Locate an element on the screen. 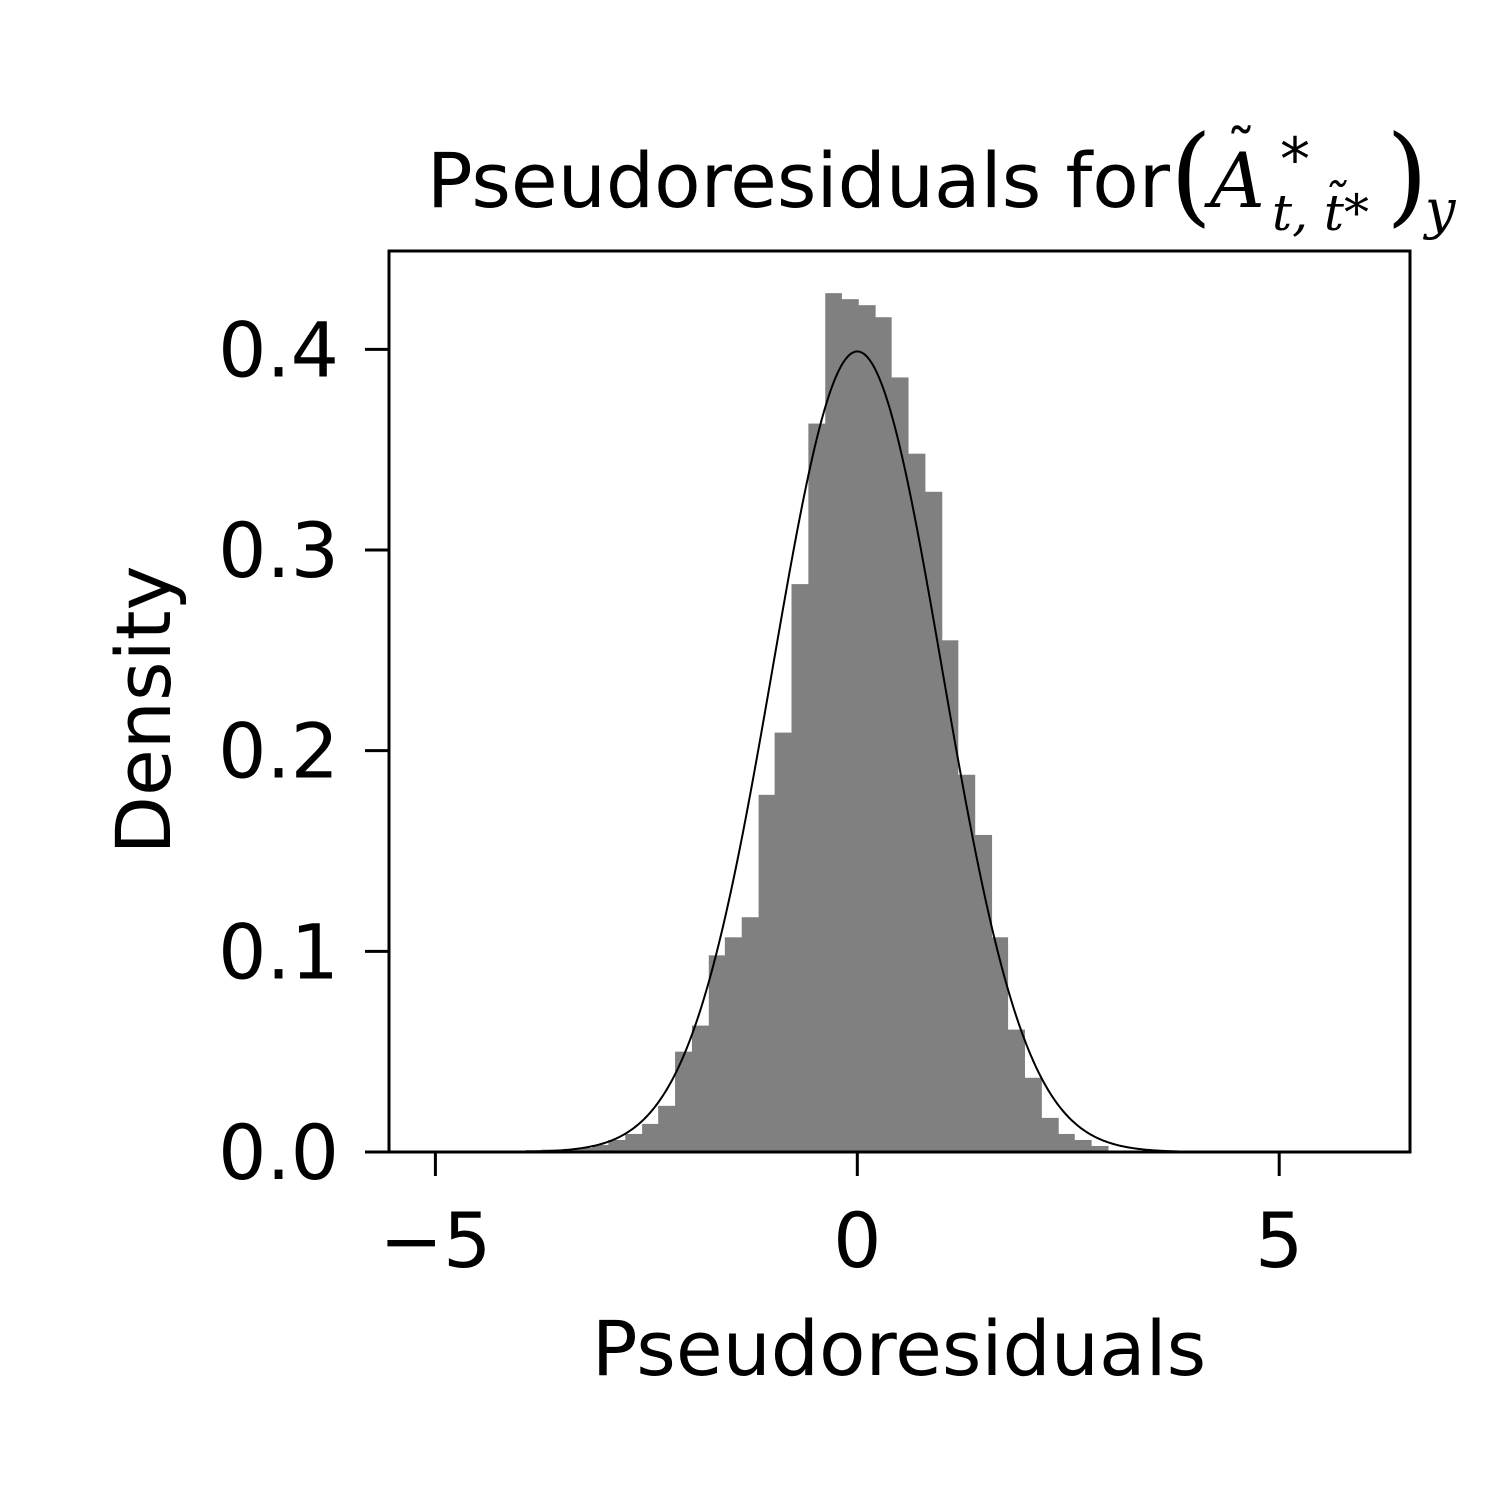 The image size is (1500, 1500). title-math-subscript: t, t̃* is located at coordinates (1320, 211).